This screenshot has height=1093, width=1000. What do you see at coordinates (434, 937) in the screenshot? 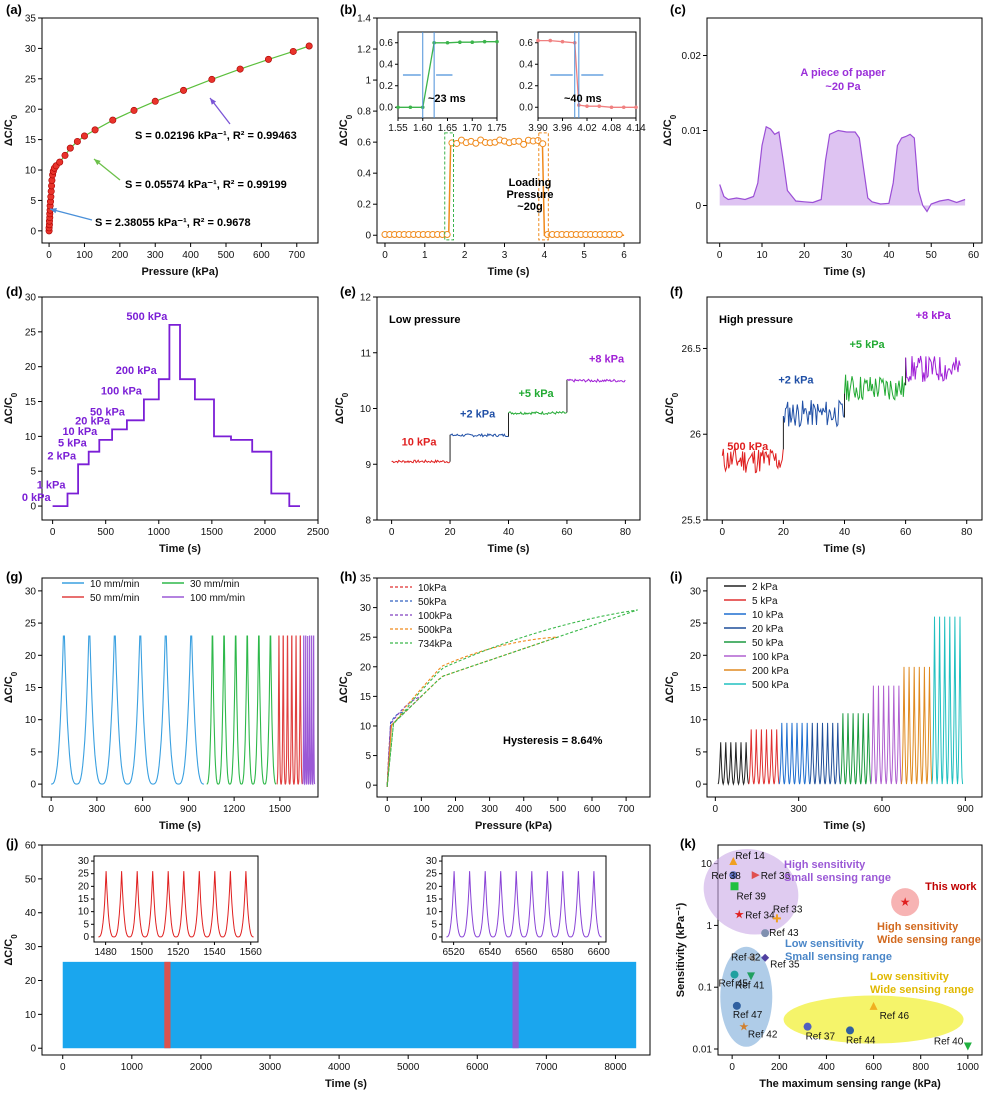
I see `panel-j-inset-ytick: 0` at bounding box center [434, 937].